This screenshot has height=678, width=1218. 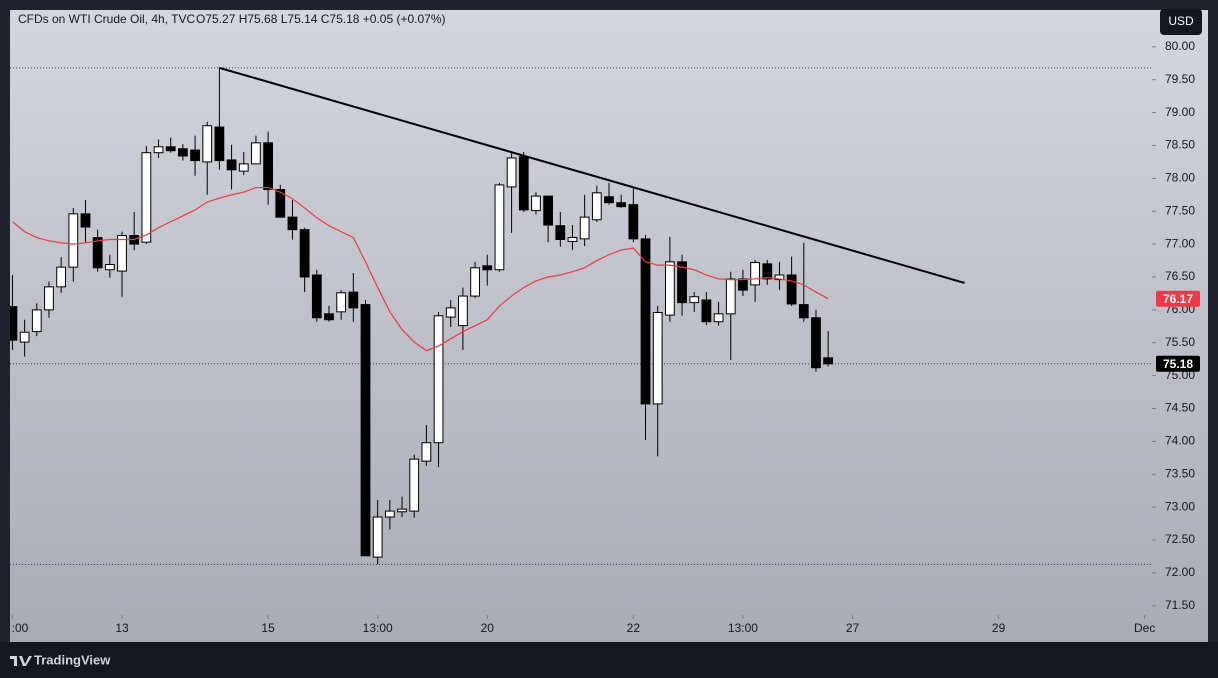 What do you see at coordinates (21, 661) in the screenshot?
I see `logo` at bounding box center [21, 661].